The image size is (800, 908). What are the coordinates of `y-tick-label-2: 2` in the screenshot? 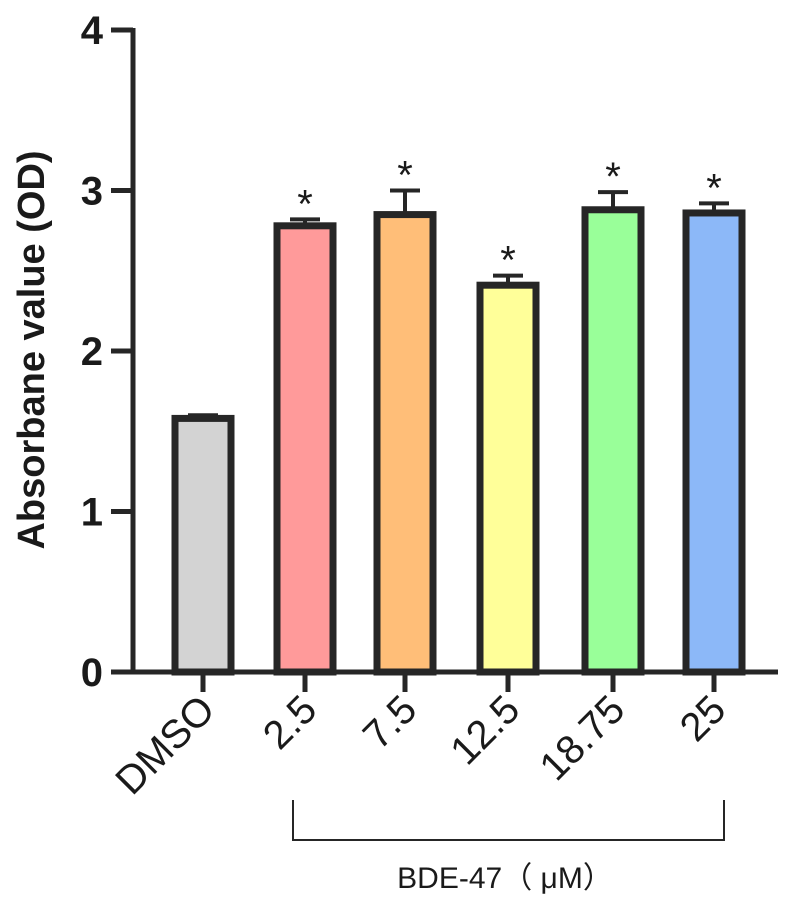 It's located at (92, 352).